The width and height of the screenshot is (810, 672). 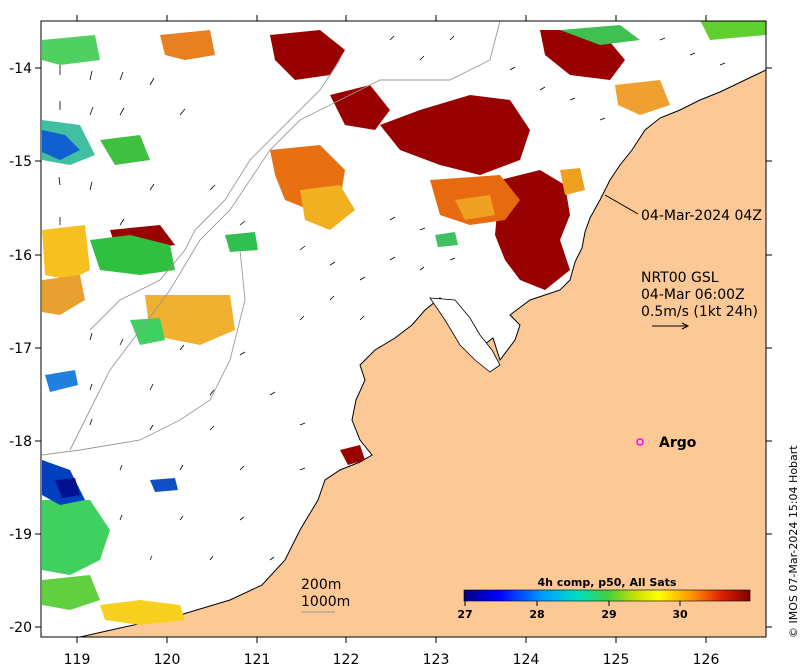 What do you see at coordinates (706, 660) in the screenshot?
I see `lon-tick-label: 126` at bounding box center [706, 660].